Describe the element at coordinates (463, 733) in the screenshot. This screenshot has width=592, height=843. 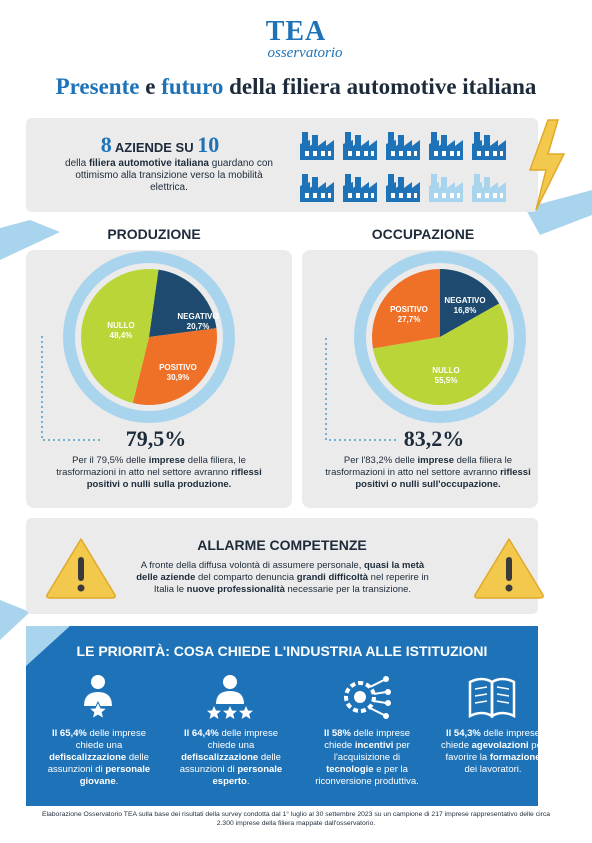
I see `priority-4-pct: Il 54,3%` at that location.